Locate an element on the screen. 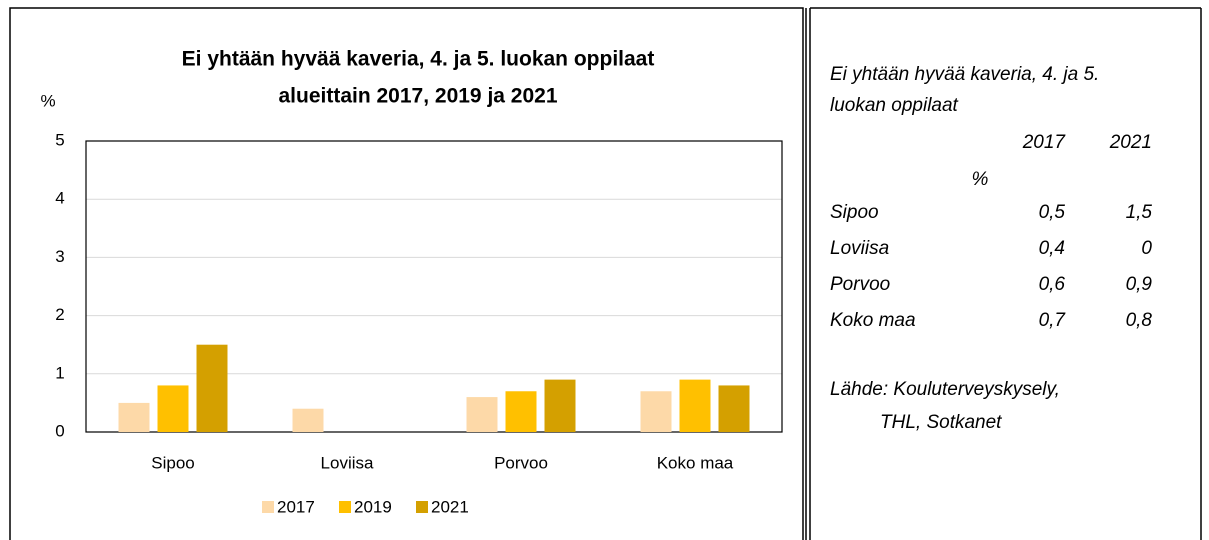 This screenshot has width=1209, height=540. cell: 0,7 is located at coordinates (1053, 320).